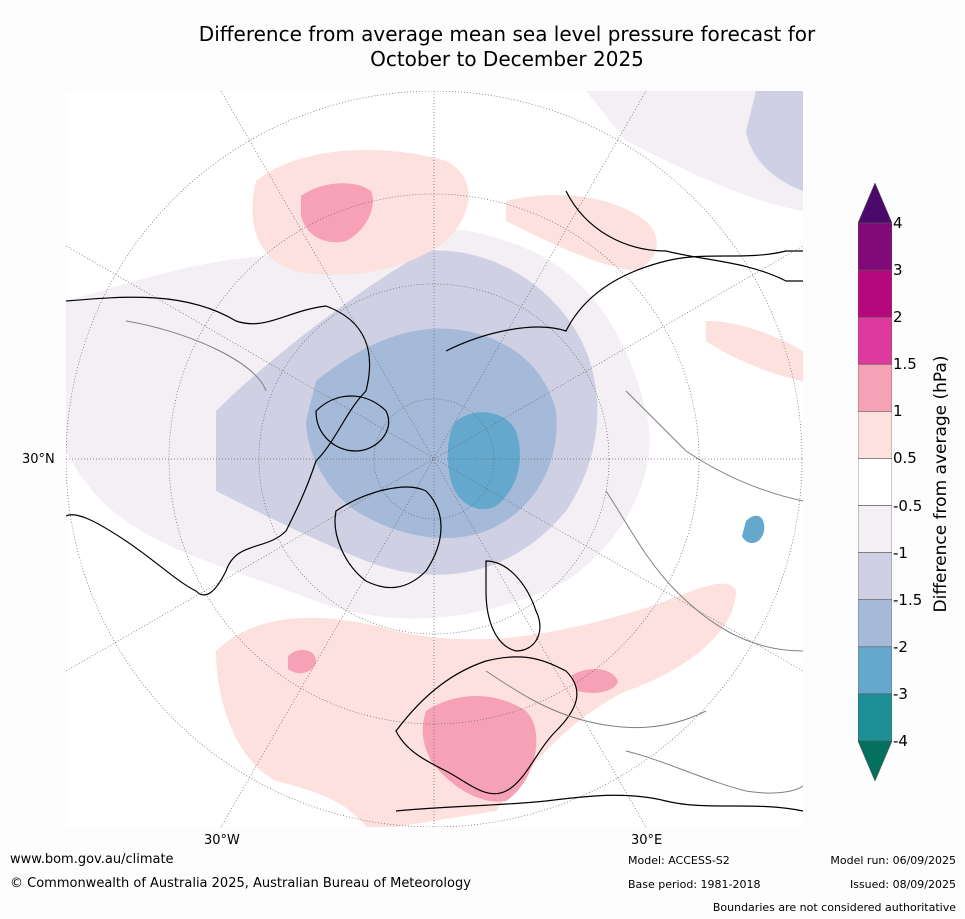  What do you see at coordinates (900, 646) in the screenshot?
I see `colorbar-tick-label: -2` at bounding box center [900, 646].